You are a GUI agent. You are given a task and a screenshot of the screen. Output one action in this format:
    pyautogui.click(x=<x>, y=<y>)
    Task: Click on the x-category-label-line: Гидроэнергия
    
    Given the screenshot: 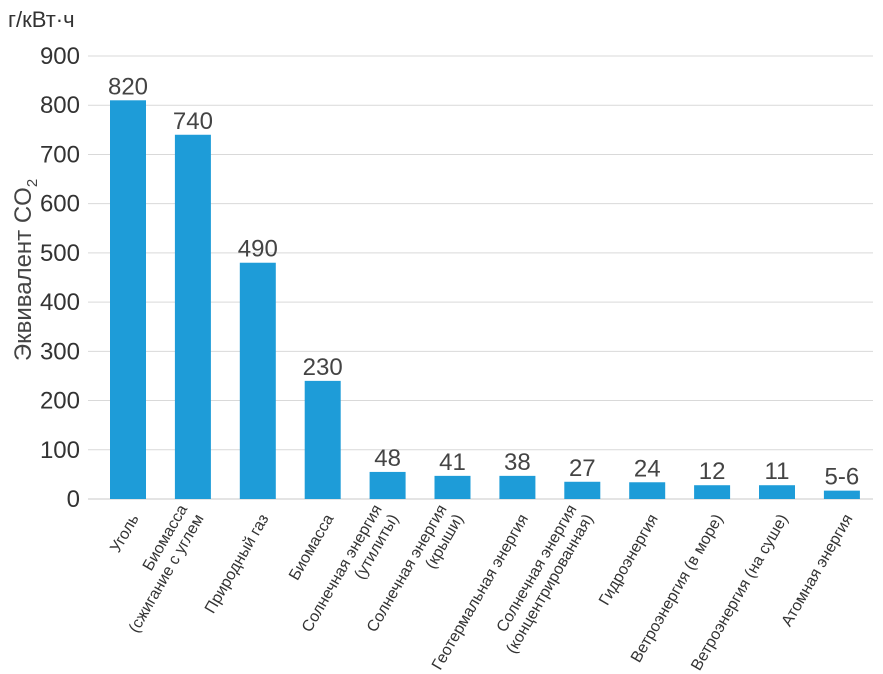 What is the action you would take?
    pyautogui.click(x=629, y=560)
    